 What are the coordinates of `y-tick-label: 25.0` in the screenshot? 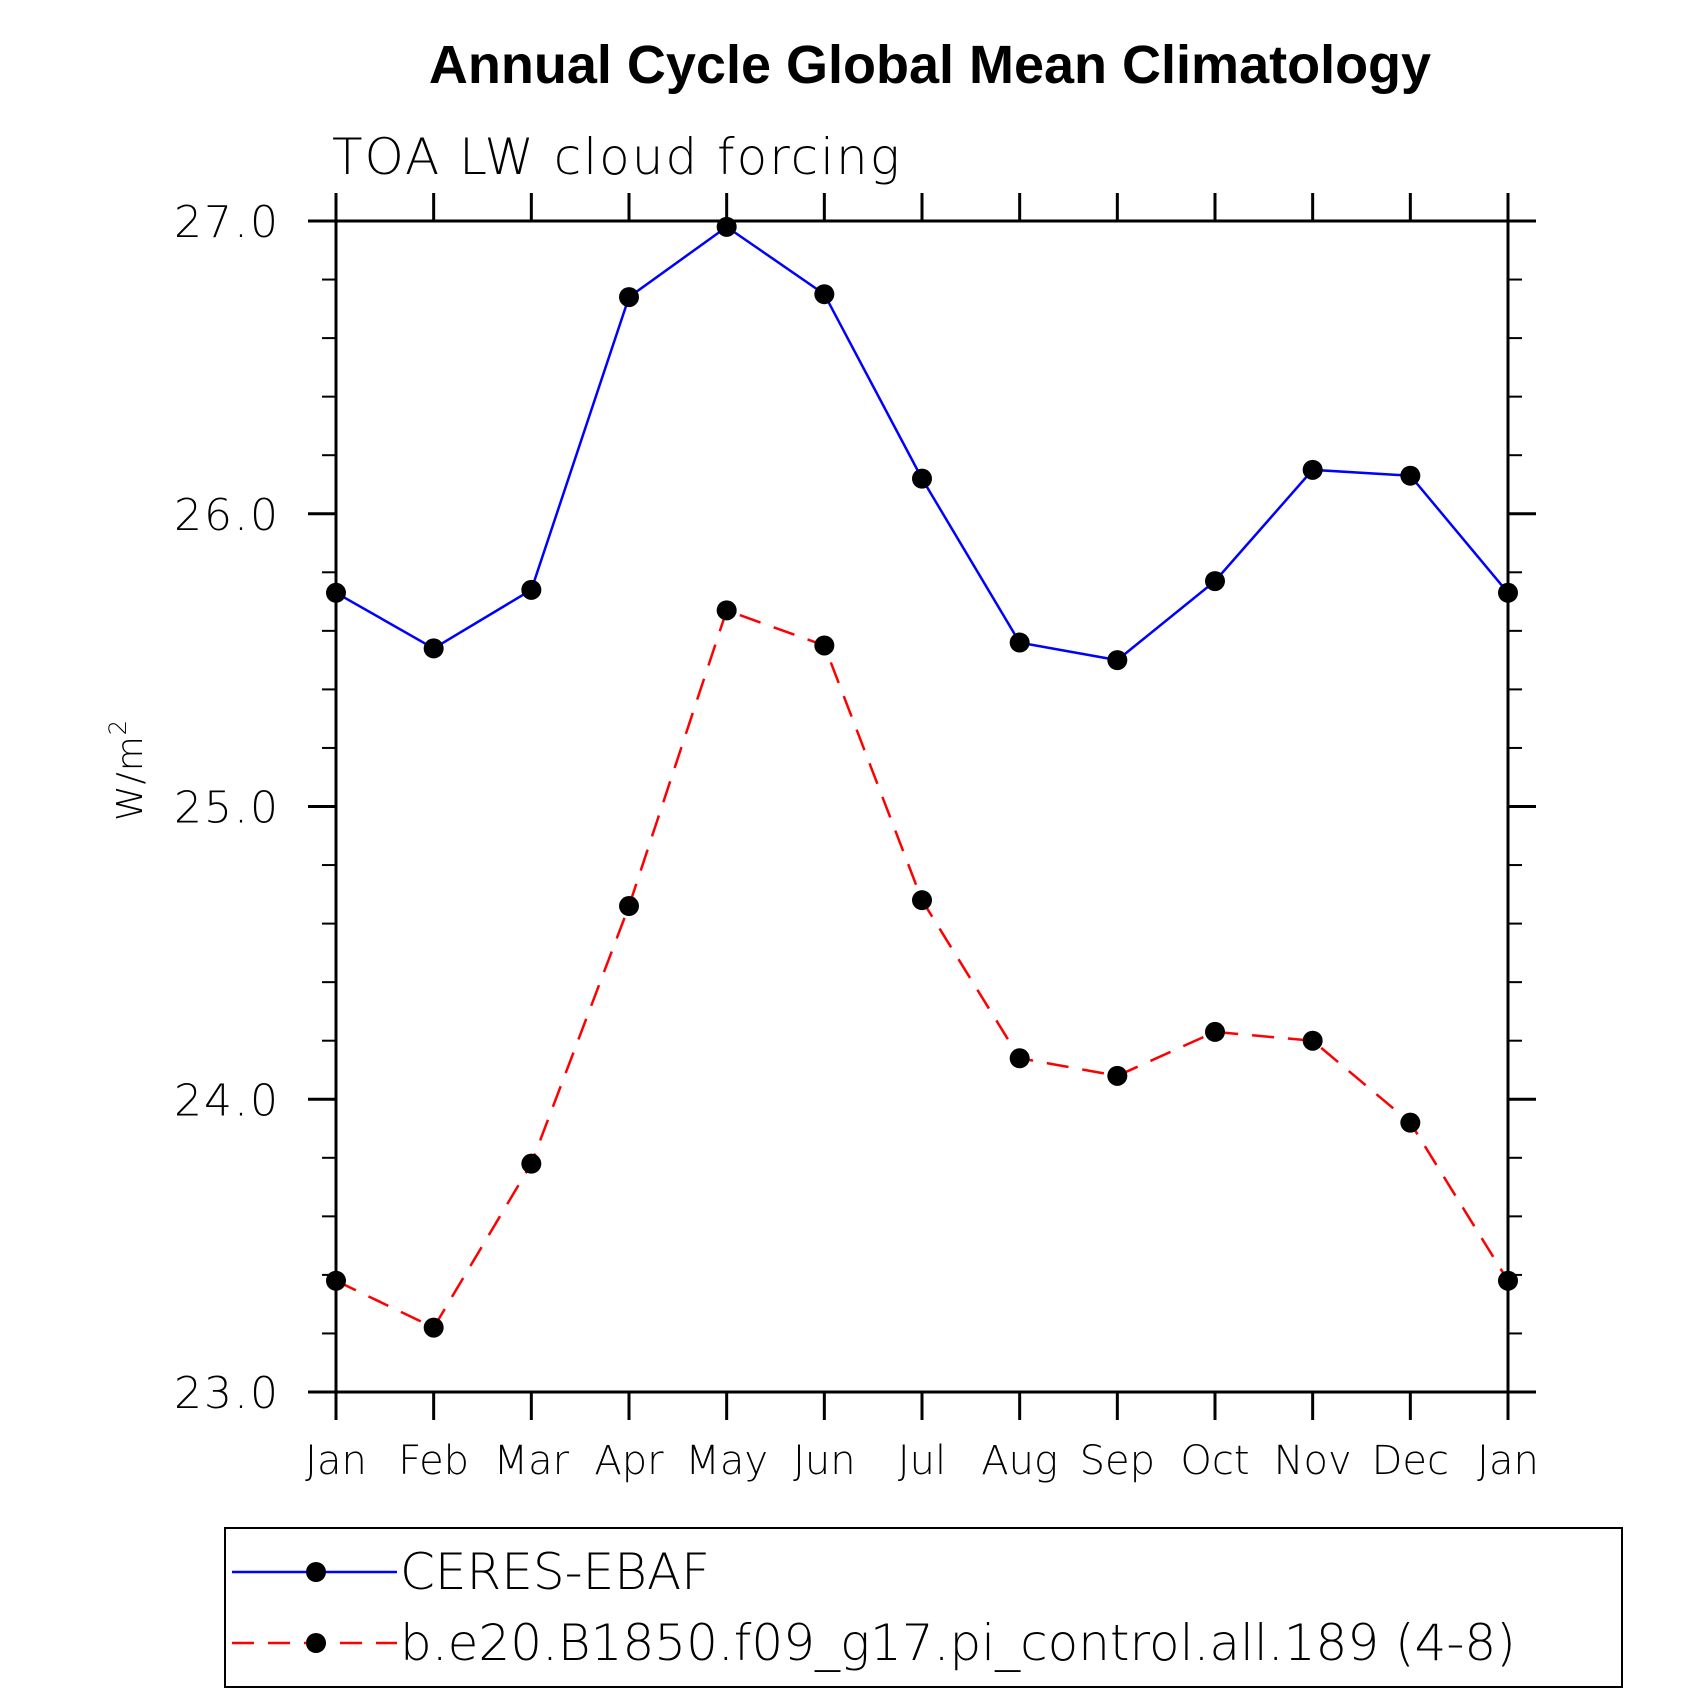 It's located at (227, 808).